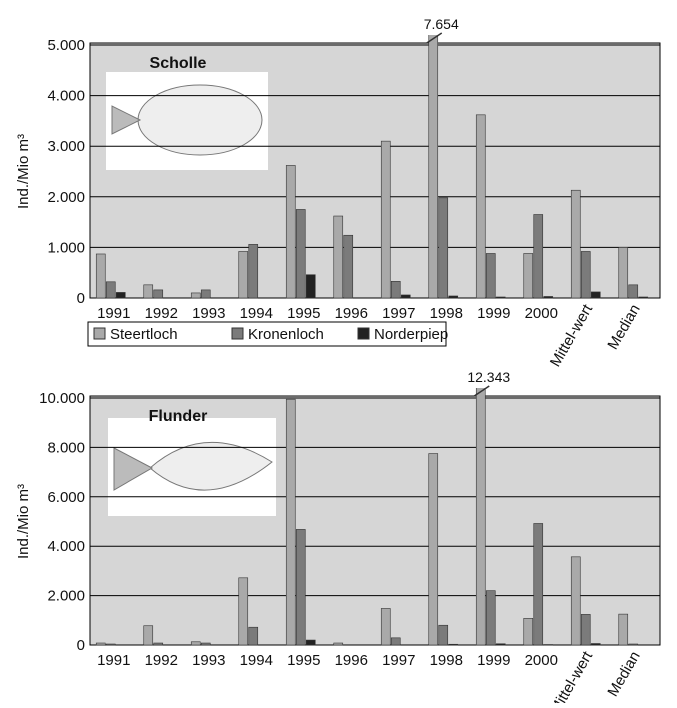  Describe the element at coordinates (66, 45) in the screenshot. I see `y-tick-label: 5.000` at that location.